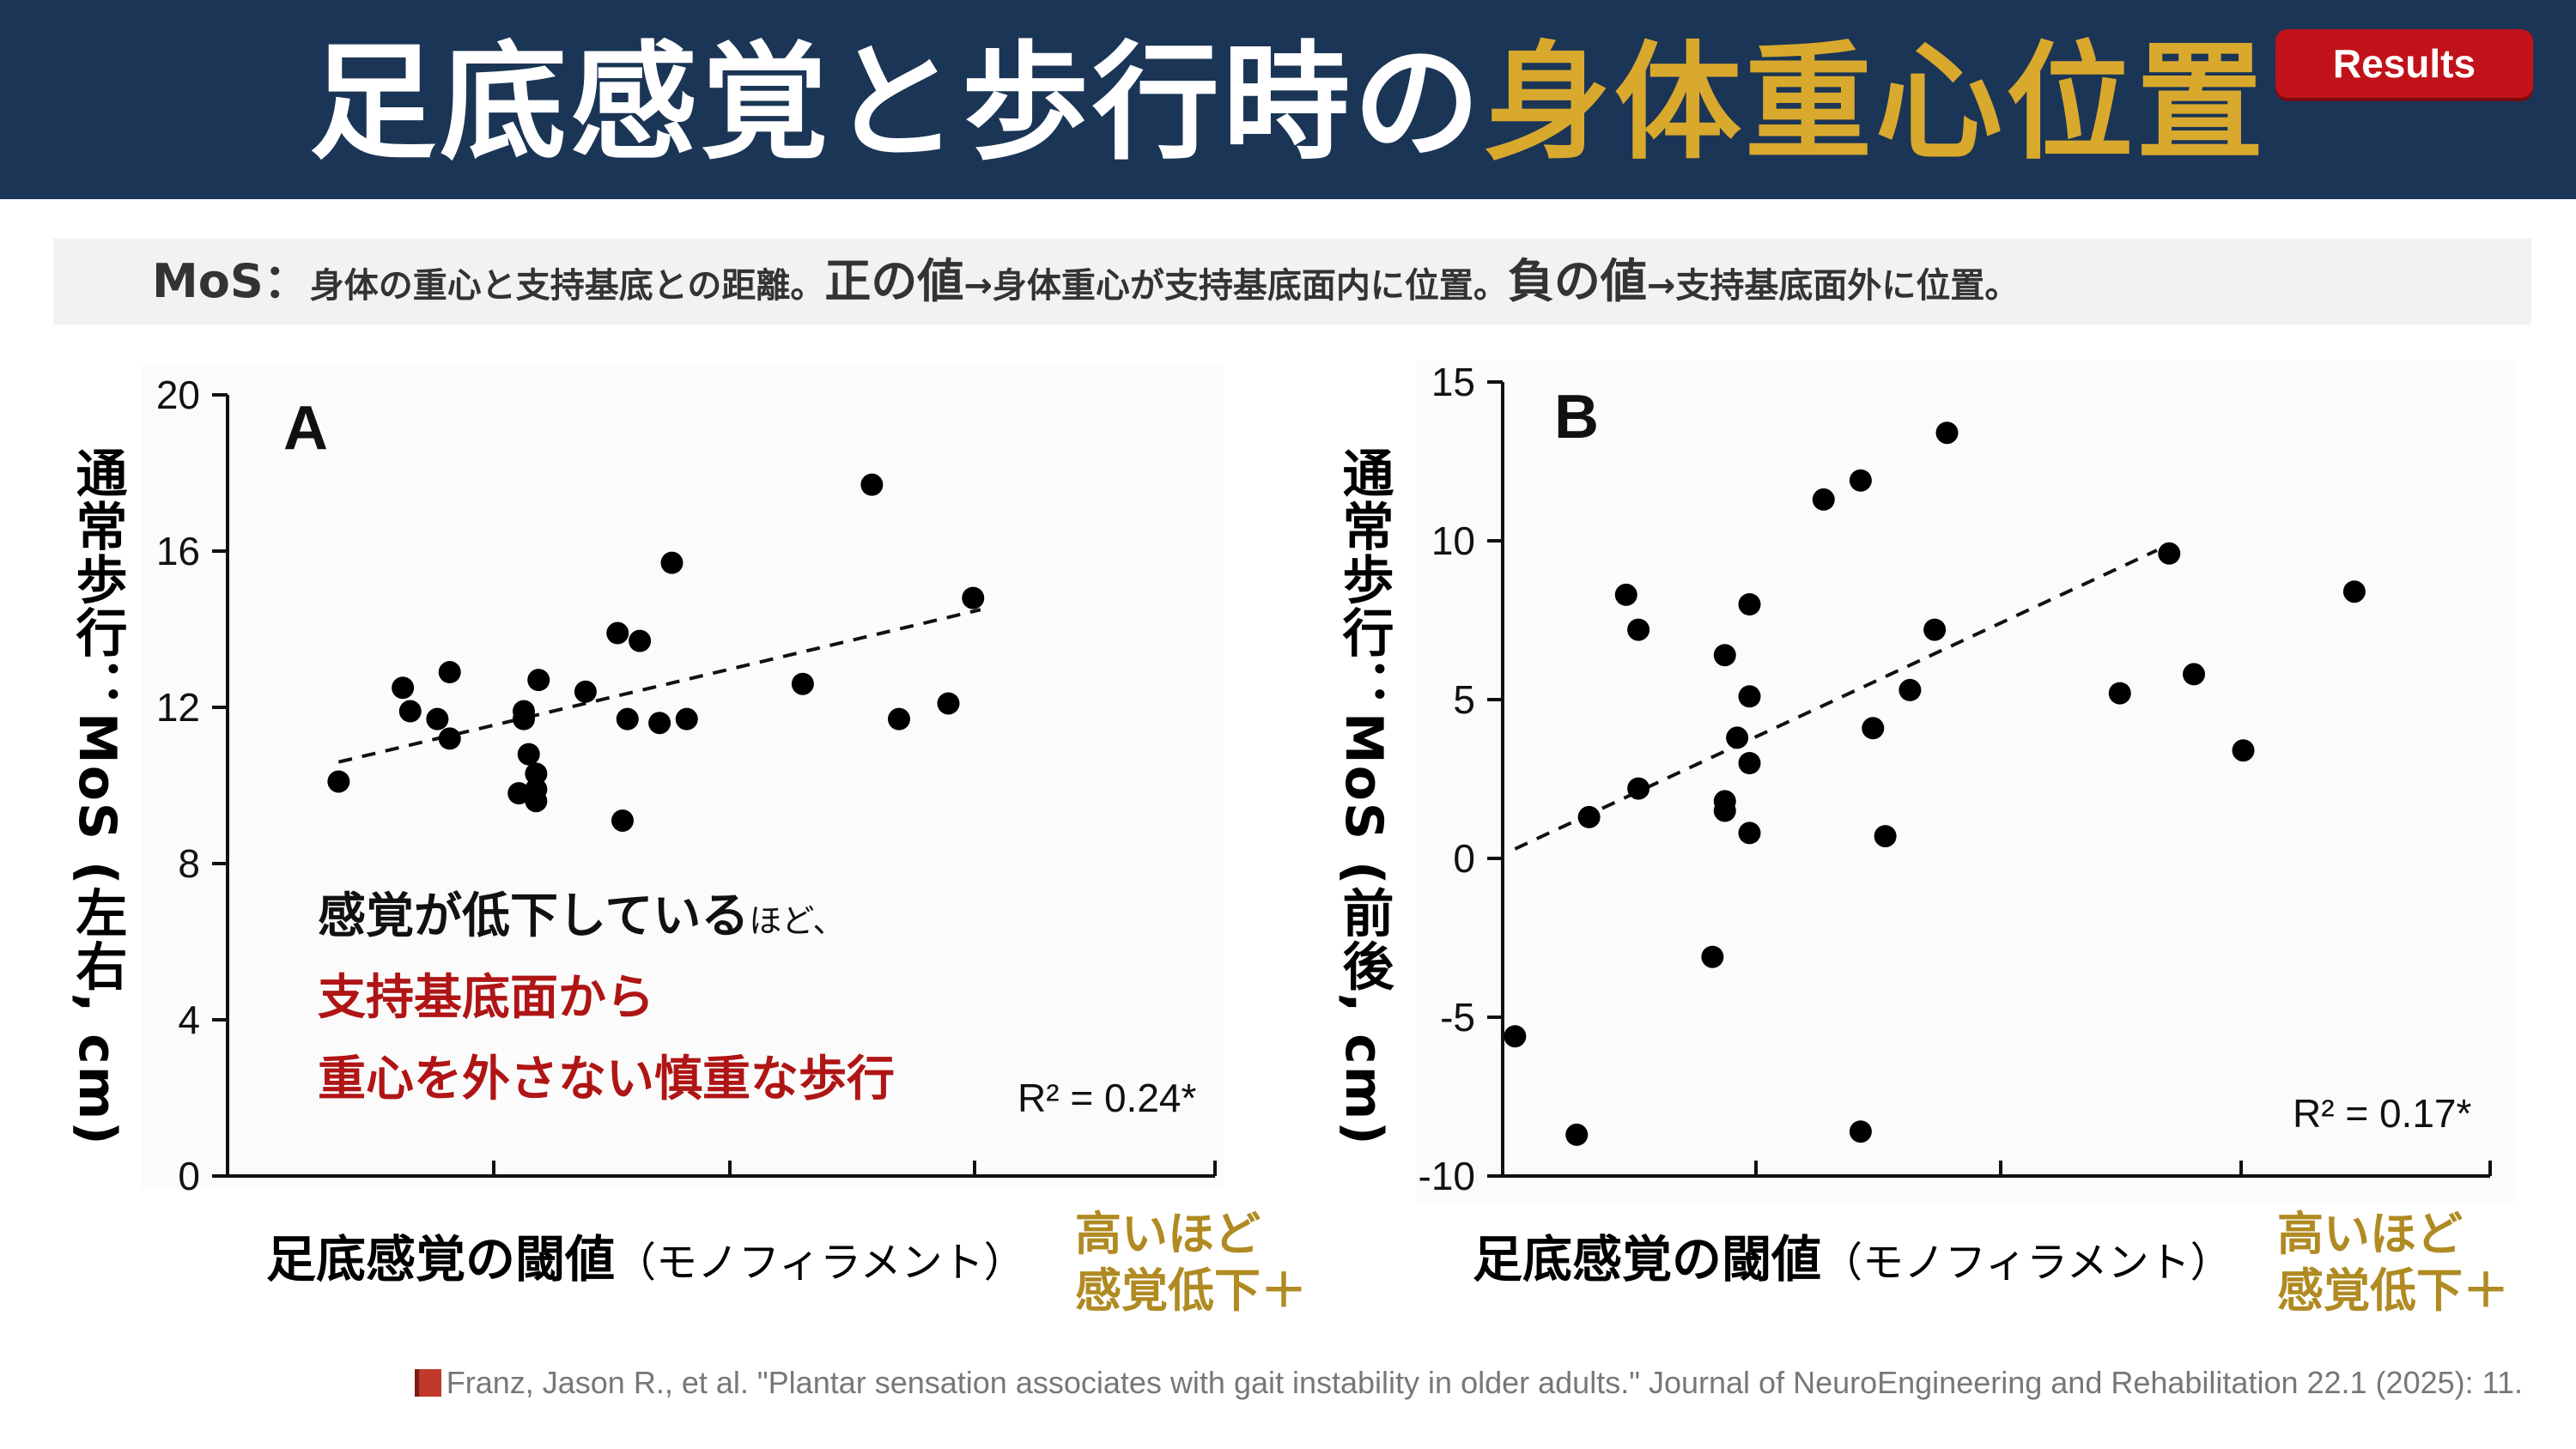 The height and width of the screenshot is (1449, 2576). What do you see at coordinates (1833, 286) in the screenshot?
I see `definition-t5: →支持基底面外に位置。` at bounding box center [1833, 286].